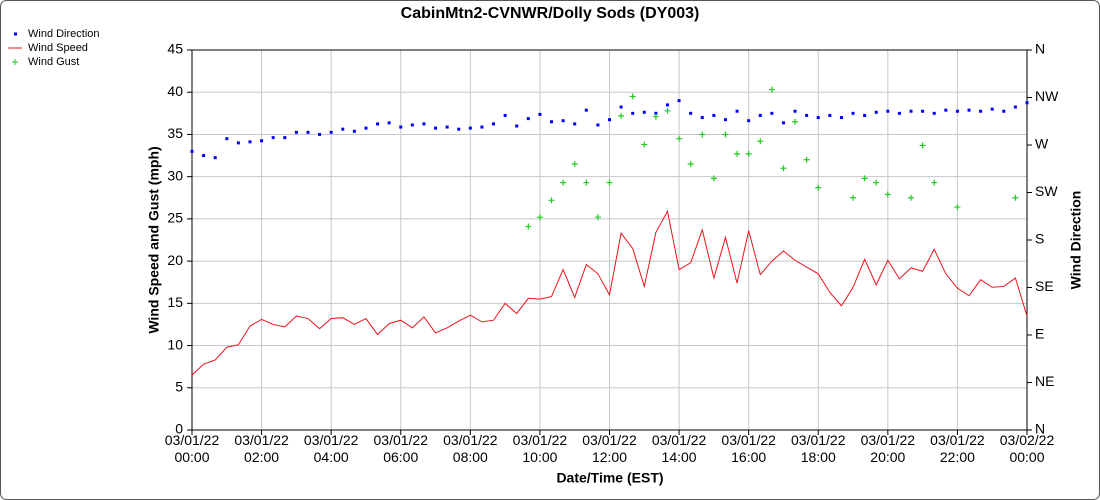  Describe the element at coordinates (1039, 334) in the screenshot. I see `y2-tick-label: E` at that location.